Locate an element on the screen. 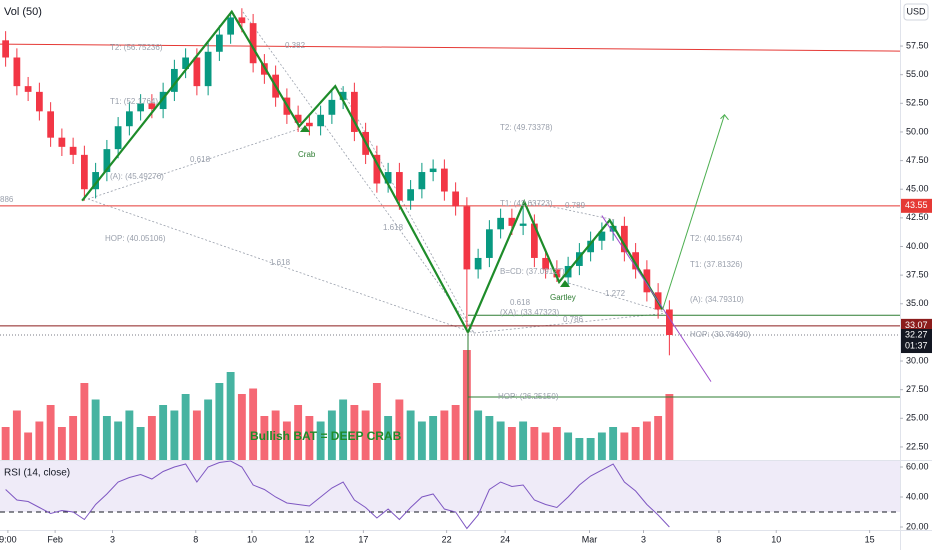  annotation: T2: (40.15674) is located at coordinates (716, 238).